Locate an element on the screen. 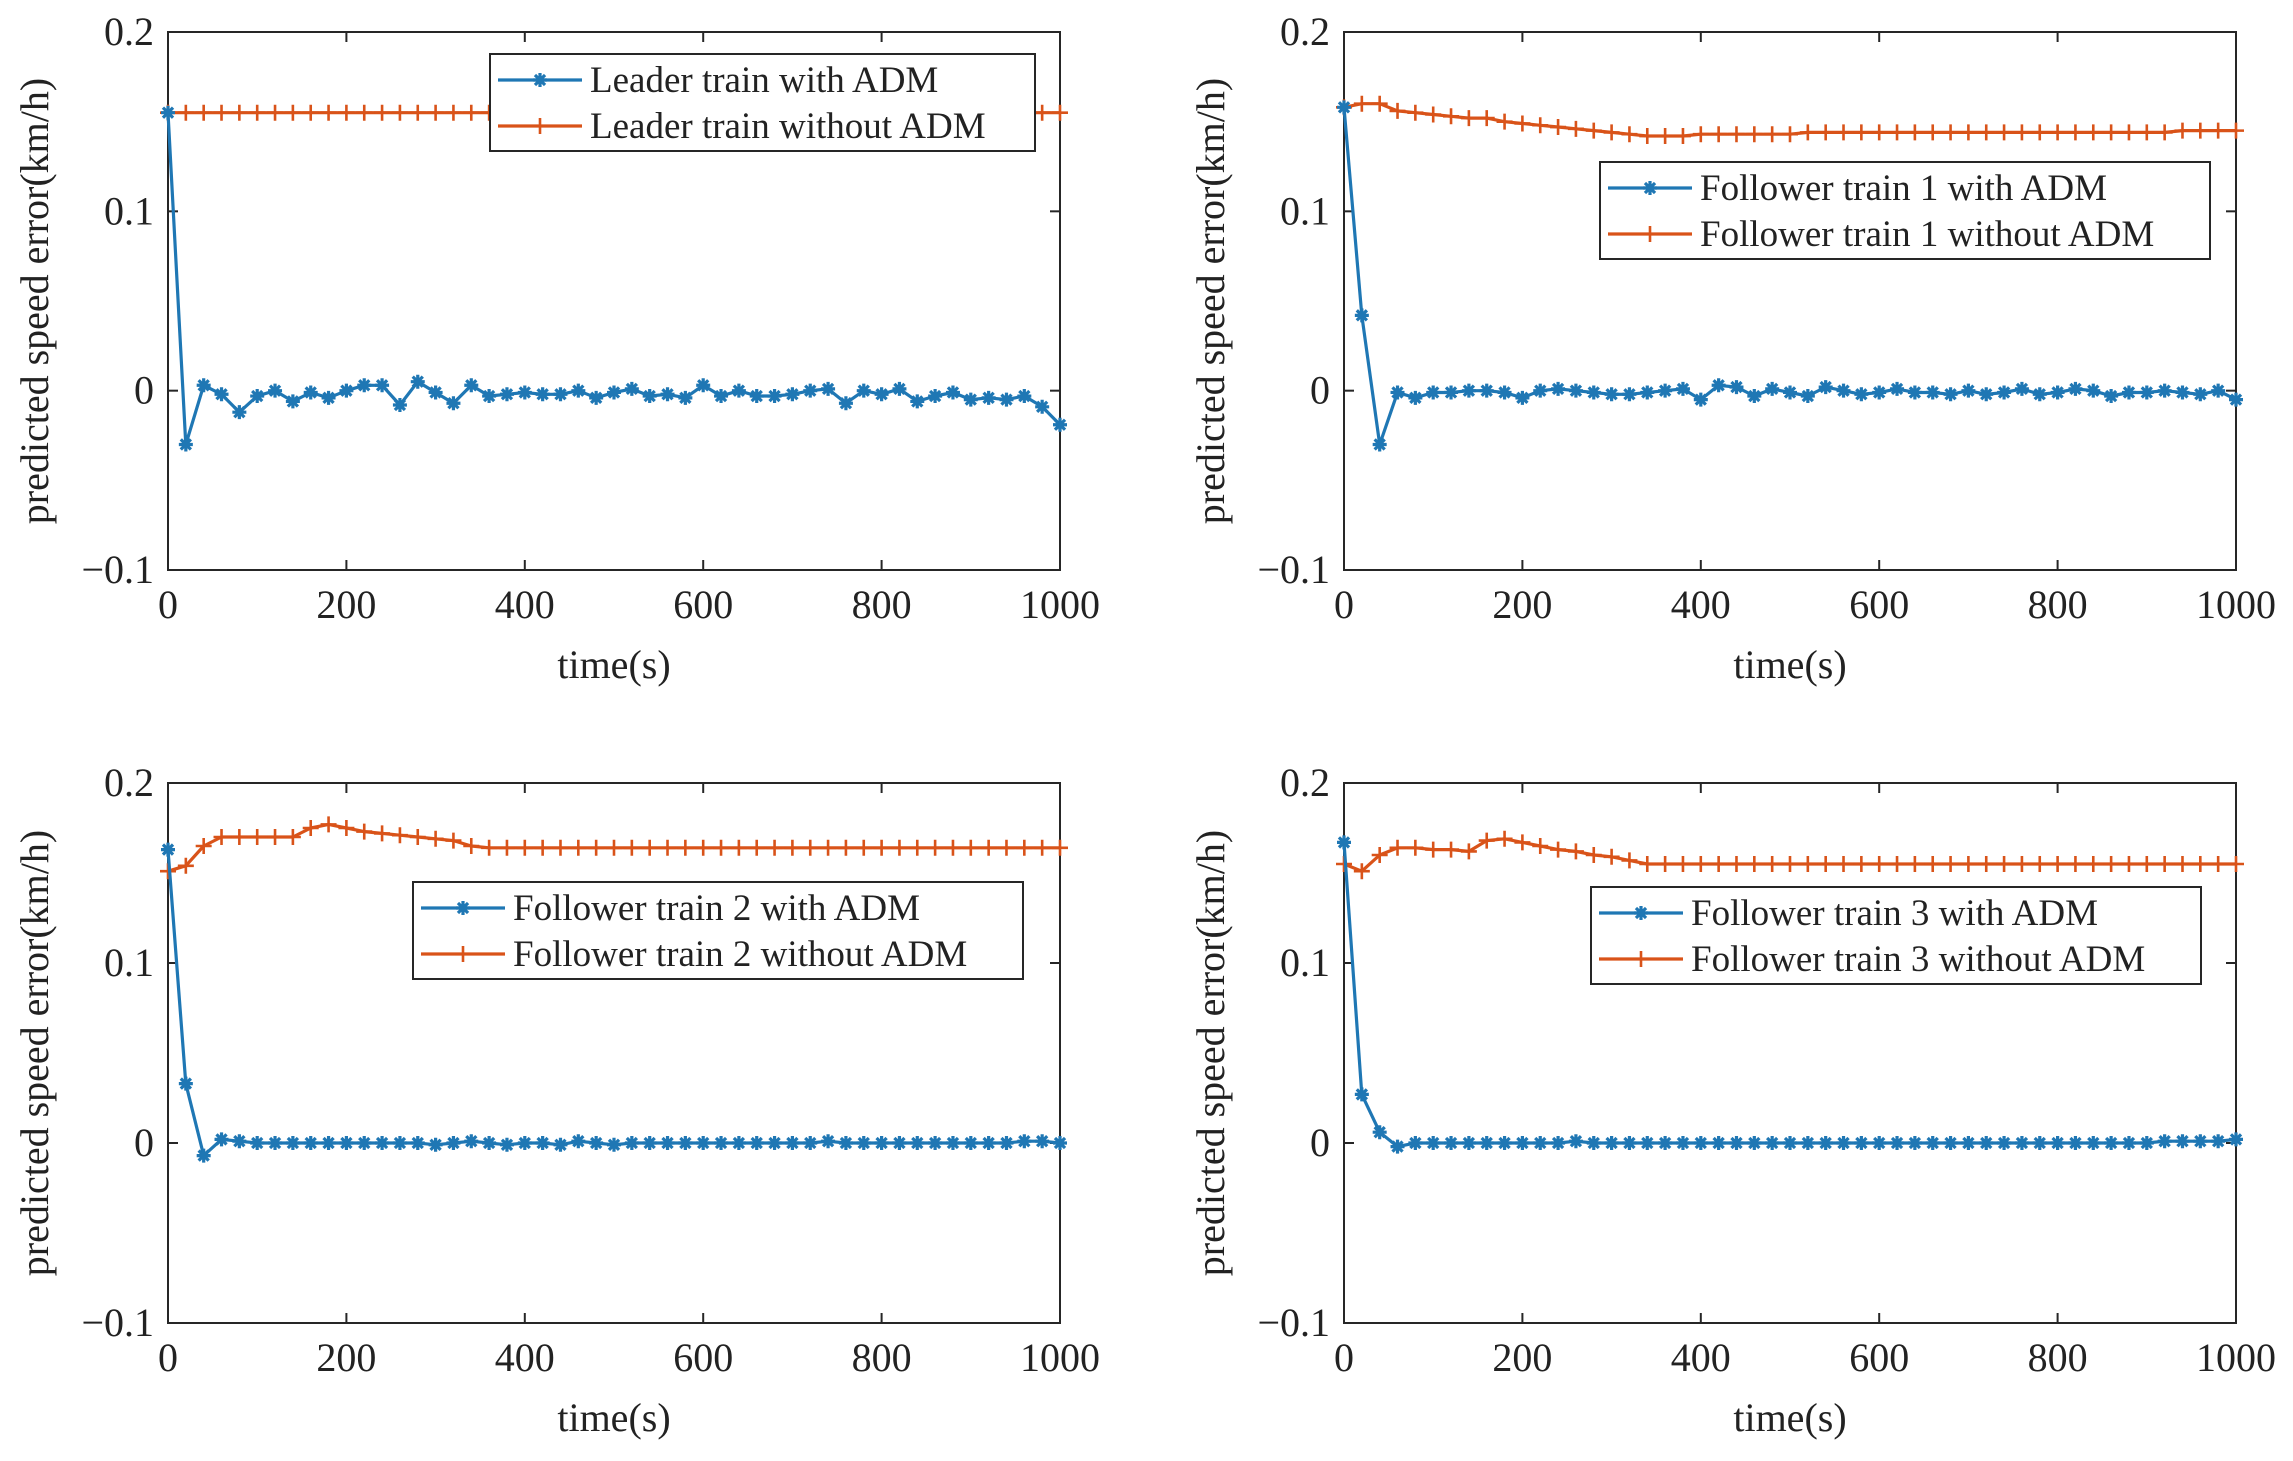 The height and width of the screenshot is (1461, 2293). x-axis-label: time(s) is located at coordinates (613, 664).